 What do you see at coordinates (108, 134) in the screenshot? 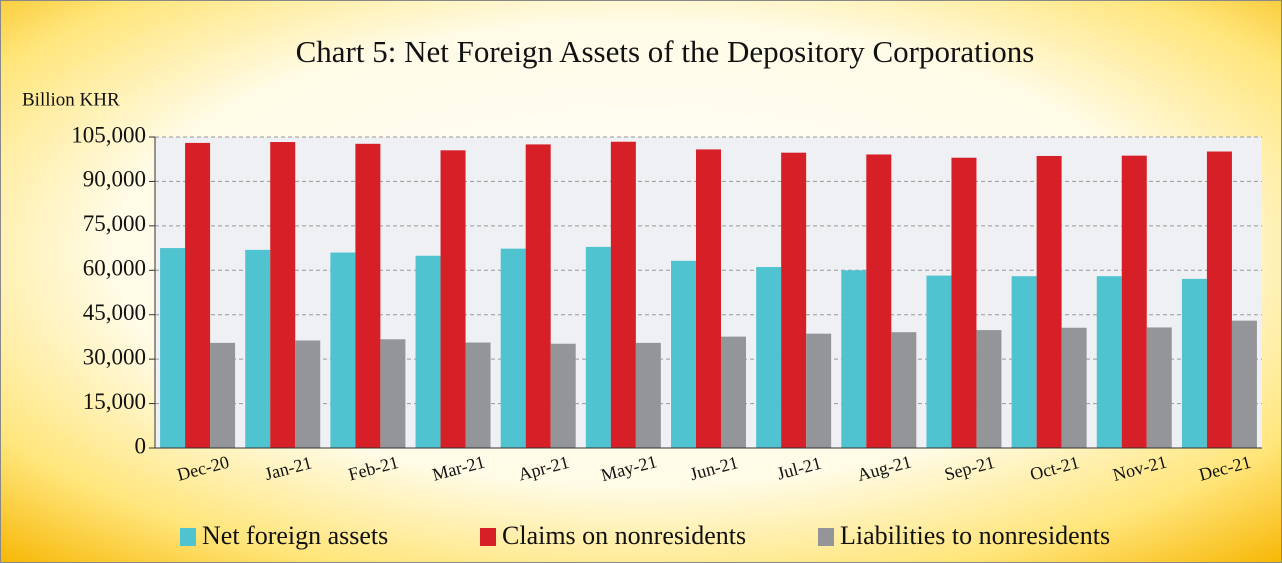
I see `y-tick-label: 105,000` at bounding box center [108, 134].